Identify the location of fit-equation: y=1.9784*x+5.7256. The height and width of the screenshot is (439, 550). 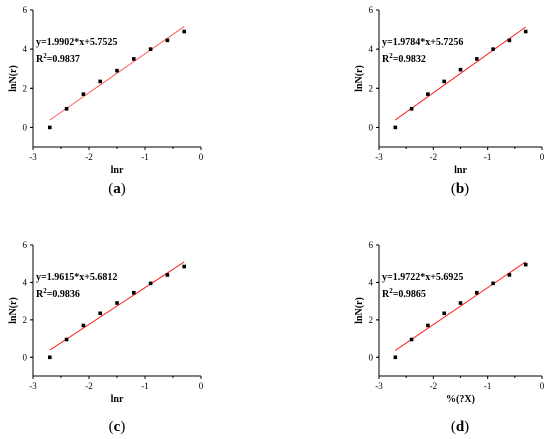
(422, 42).